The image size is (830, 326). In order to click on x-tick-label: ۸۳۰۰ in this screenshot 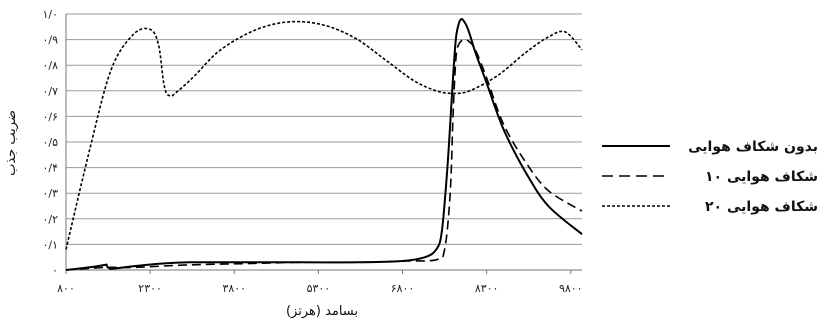, I will do `click(487, 288)`.